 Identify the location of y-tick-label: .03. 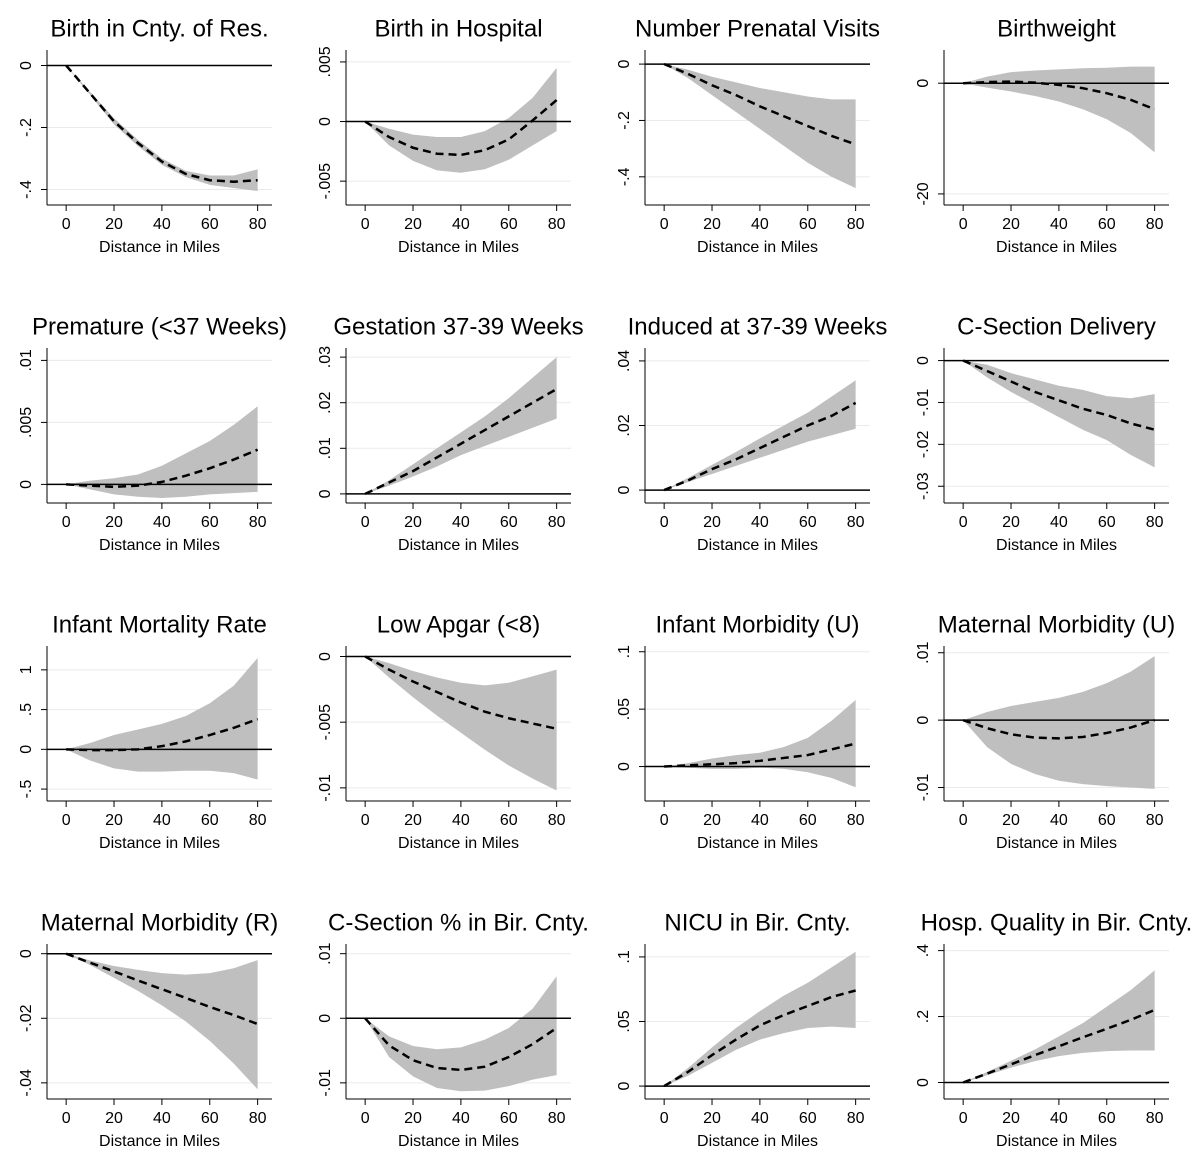
(325, 357).